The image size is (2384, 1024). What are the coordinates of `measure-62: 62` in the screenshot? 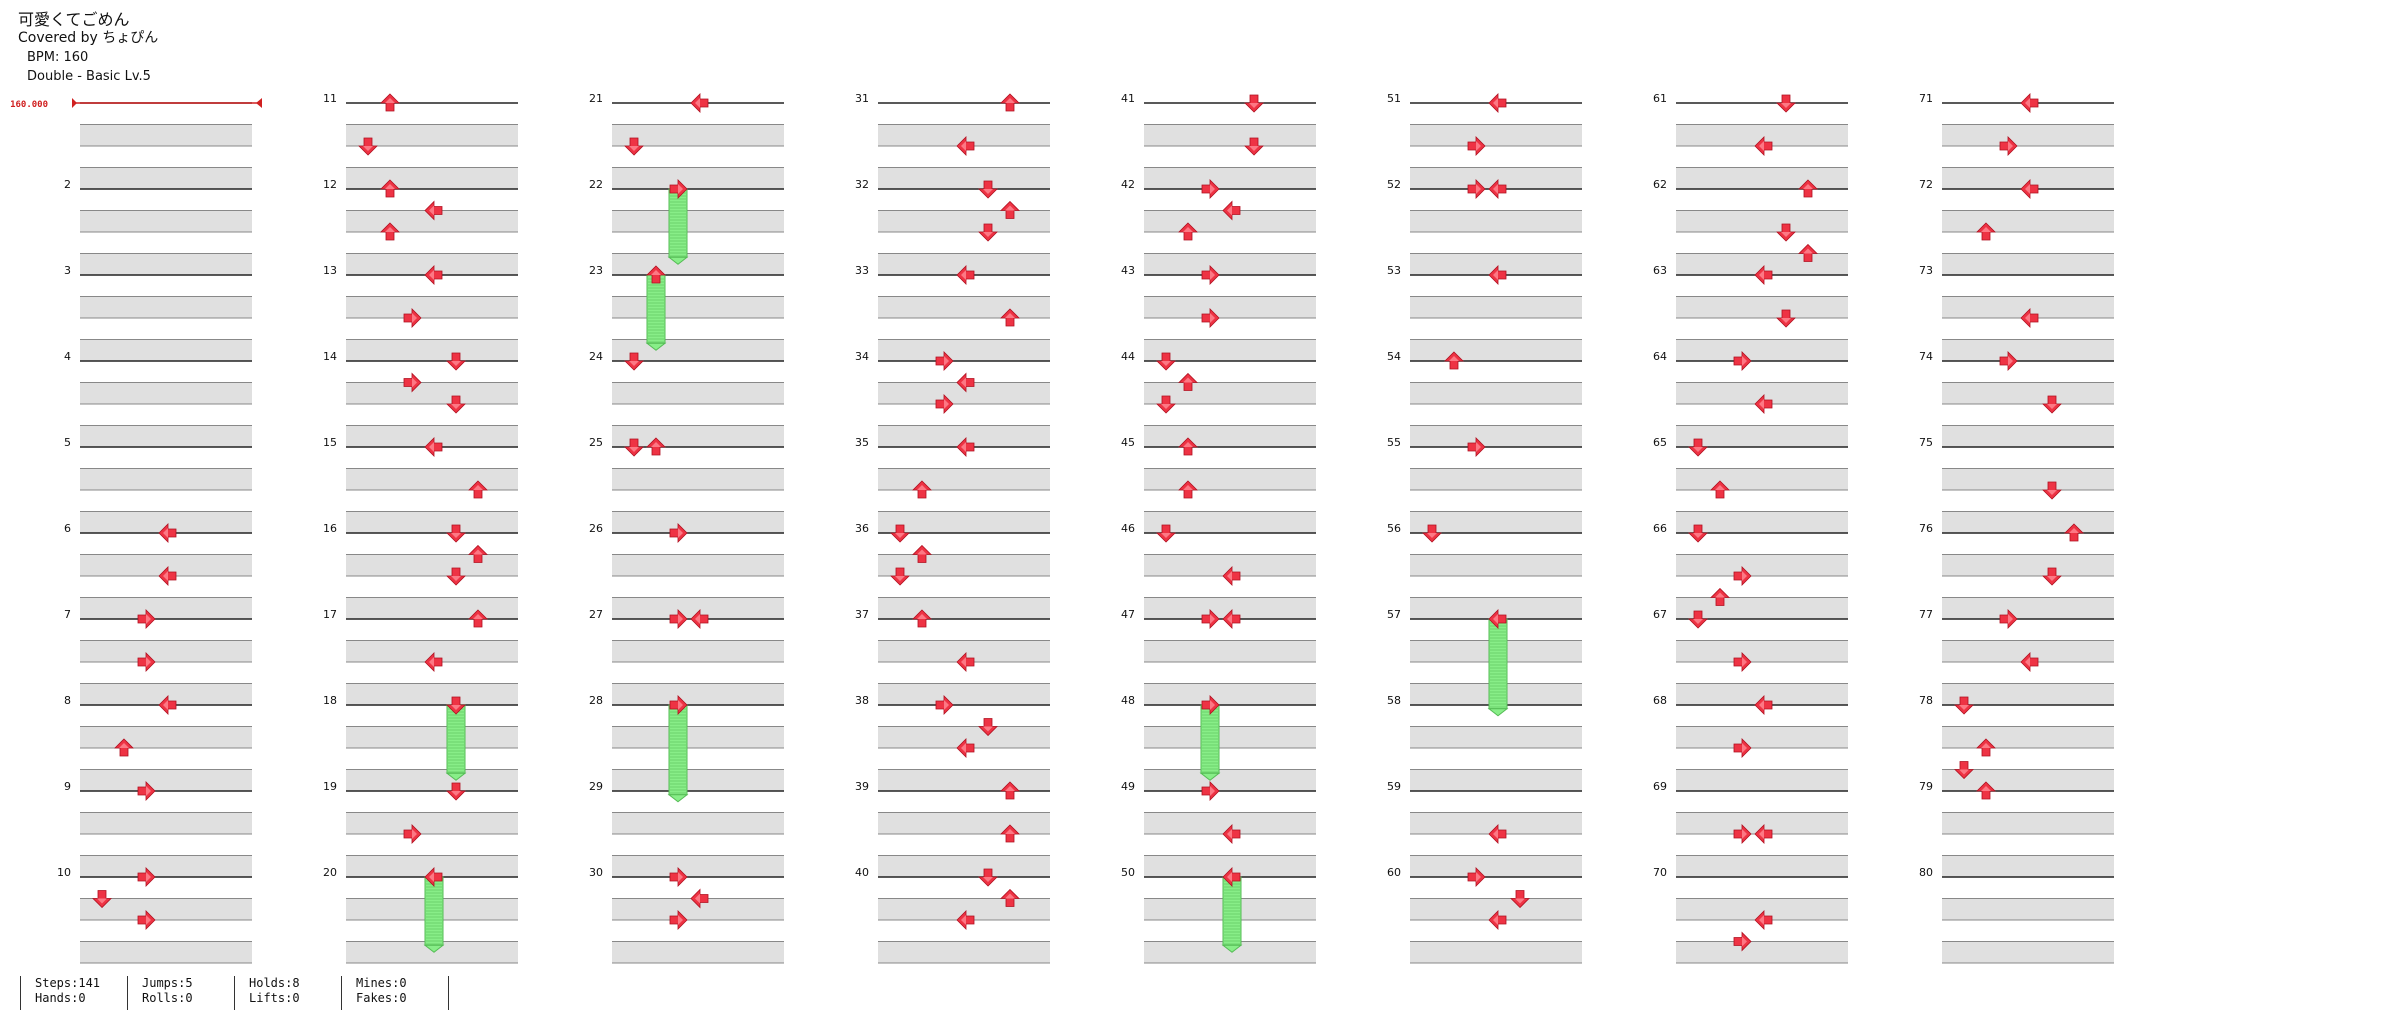 It's located at (1750, 226).